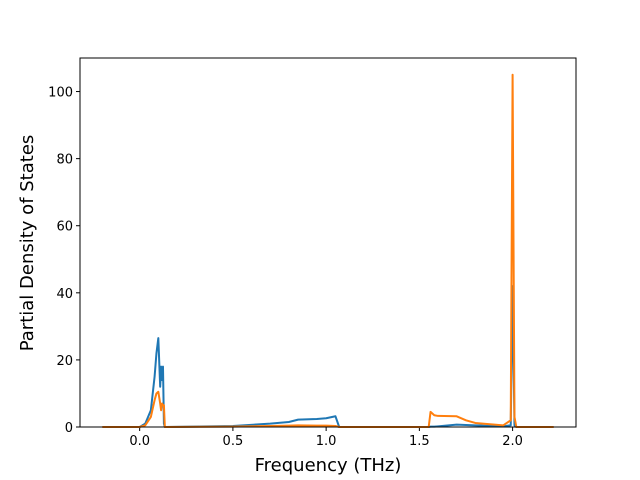 The height and width of the screenshot is (480, 640). What do you see at coordinates (64, 361) in the screenshot?
I see `y-tick-label: 20` at bounding box center [64, 361].